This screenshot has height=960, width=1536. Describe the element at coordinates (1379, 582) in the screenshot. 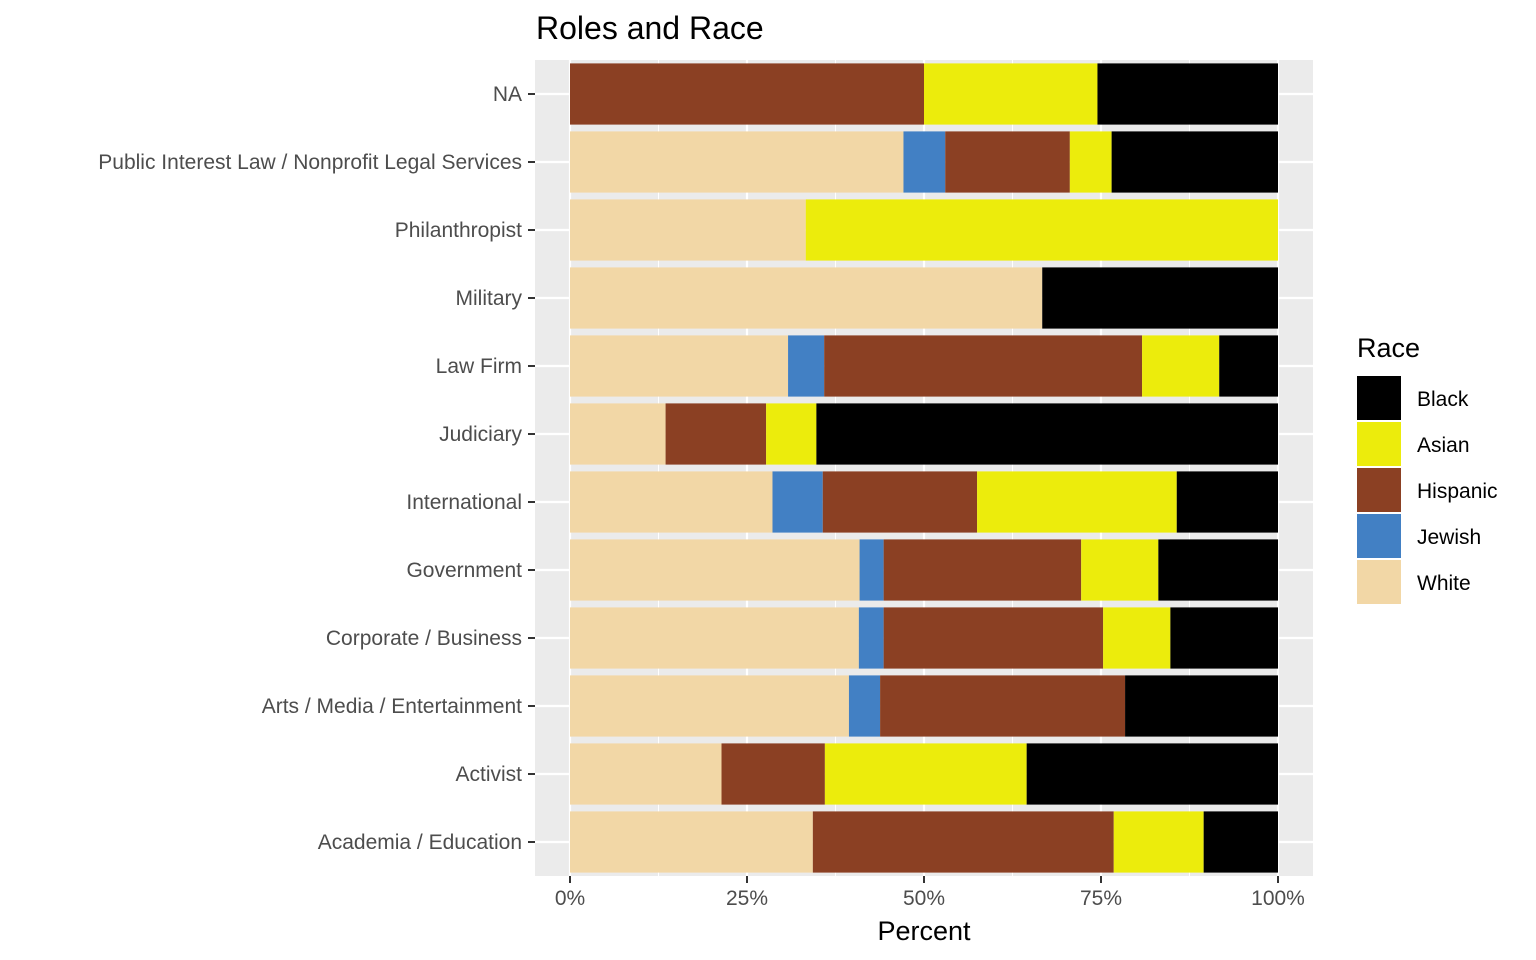

I see `legend-swatch-white` at that location.